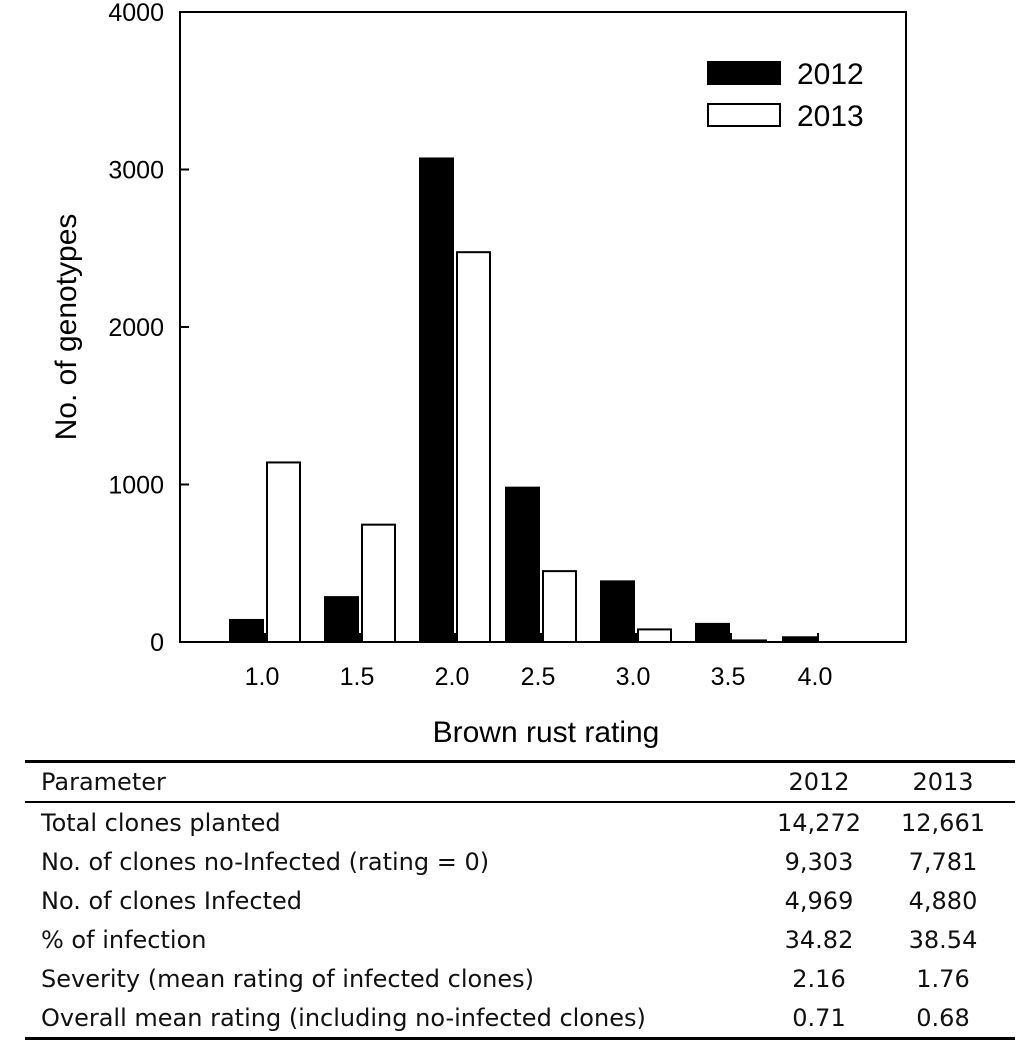 The height and width of the screenshot is (1059, 1024). Describe the element at coordinates (744, 115) in the screenshot. I see `legend-swatch-2013` at that location.